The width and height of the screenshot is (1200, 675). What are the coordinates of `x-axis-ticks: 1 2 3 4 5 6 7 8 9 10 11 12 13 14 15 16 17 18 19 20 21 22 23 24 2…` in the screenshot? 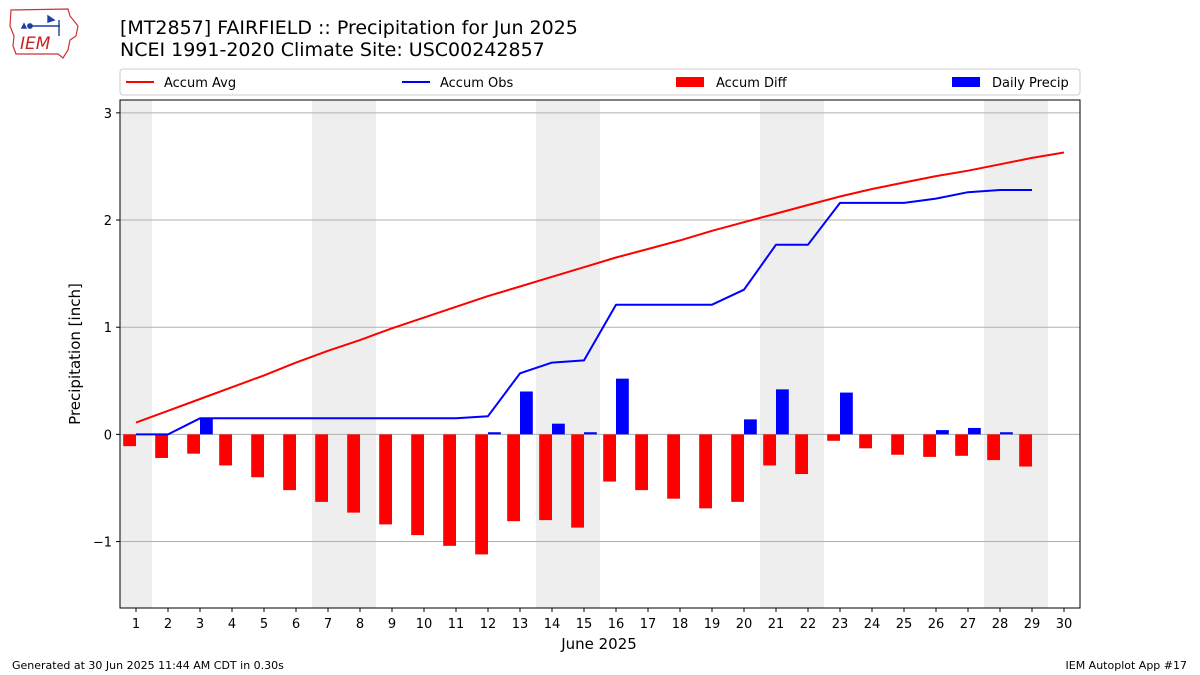 It's located at (602, 620).